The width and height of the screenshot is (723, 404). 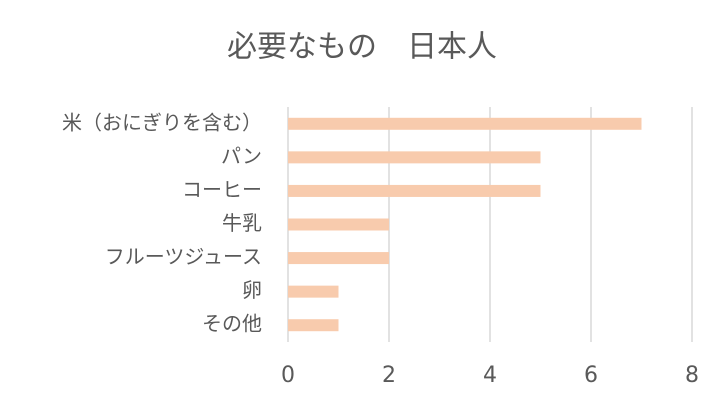 What do you see at coordinates (162, 122) in the screenshot?
I see `y-tick-label: 米（おにぎりを含む）` at bounding box center [162, 122].